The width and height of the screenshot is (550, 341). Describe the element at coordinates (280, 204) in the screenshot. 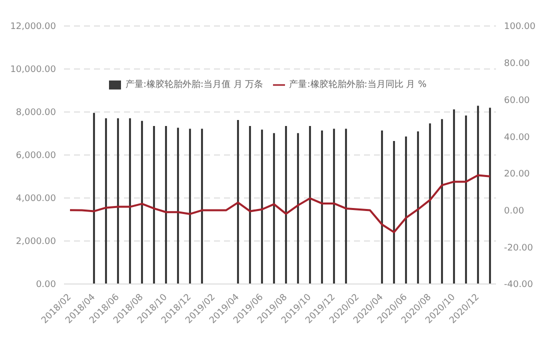

I see `line-series` at that location.